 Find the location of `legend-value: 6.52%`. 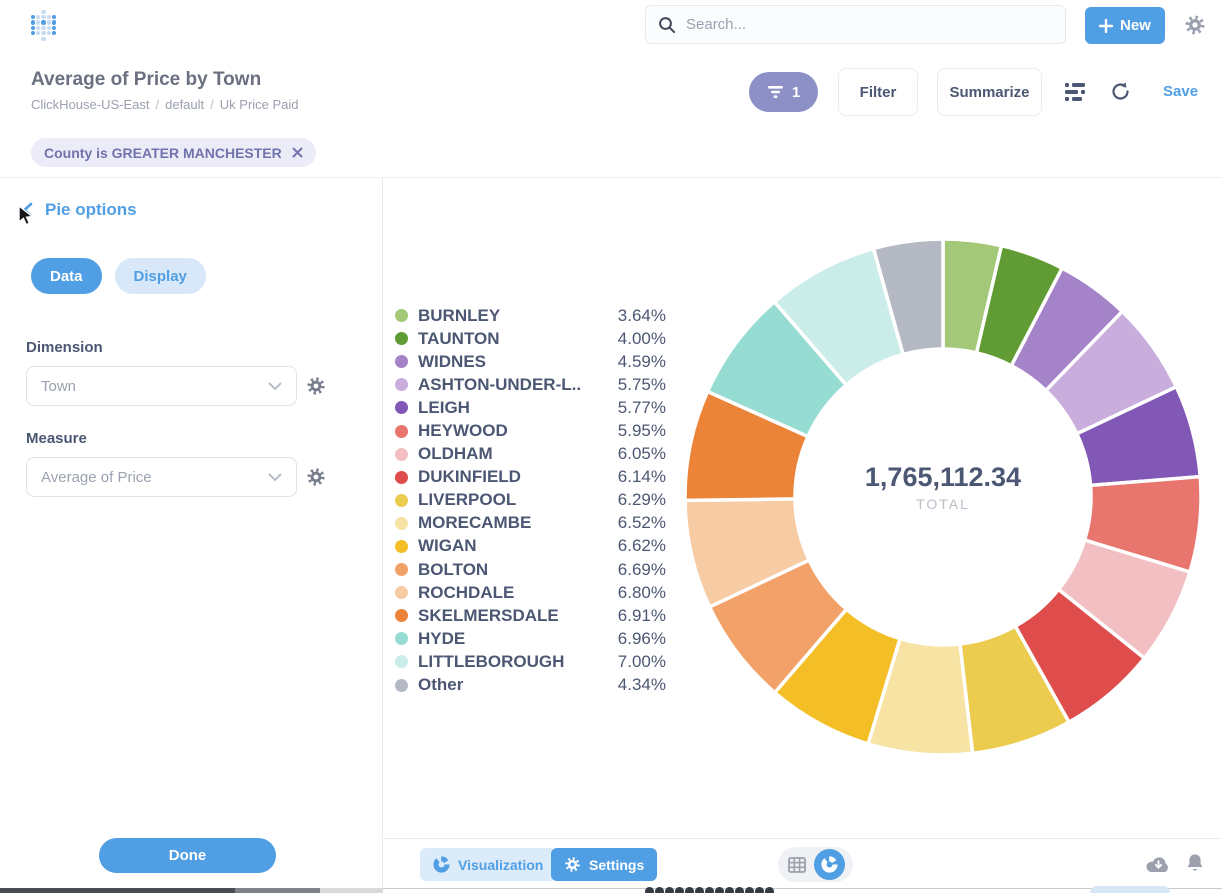

legend-value: 6.52% is located at coordinates (641, 523).